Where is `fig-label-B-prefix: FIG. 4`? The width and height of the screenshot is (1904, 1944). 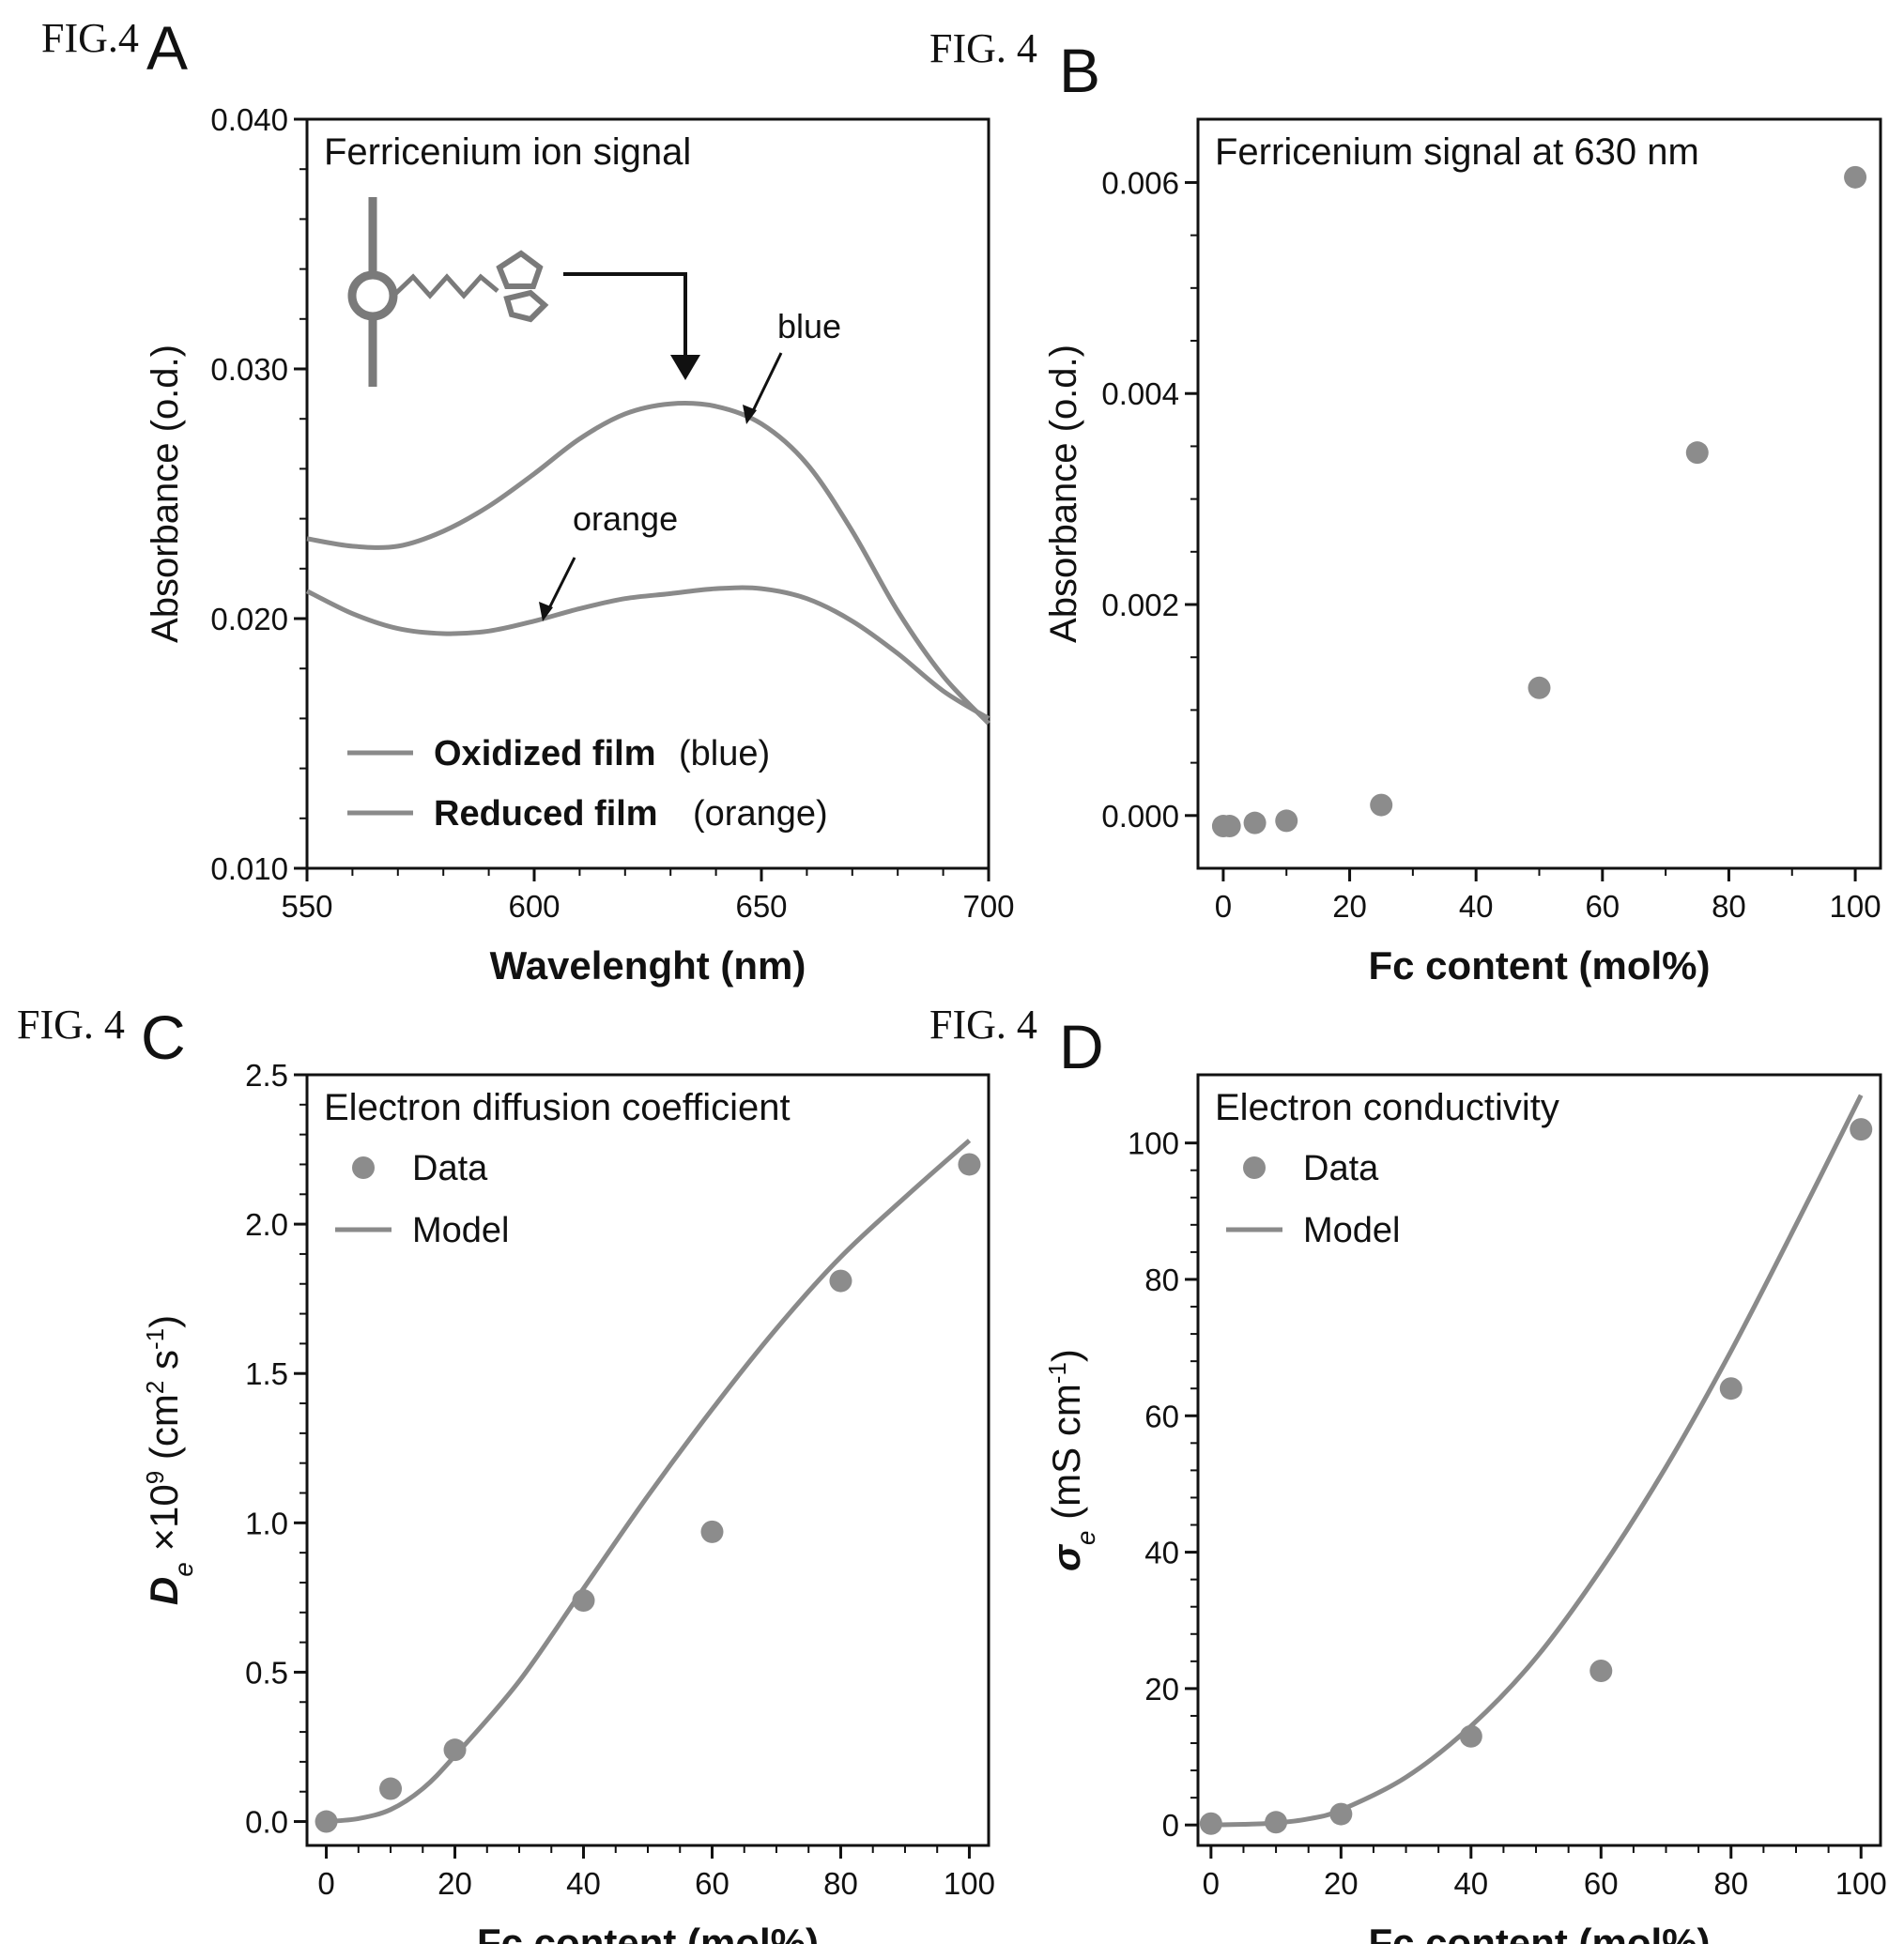
fig-label-B-prefix: FIG. 4 is located at coordinates (983, 48).